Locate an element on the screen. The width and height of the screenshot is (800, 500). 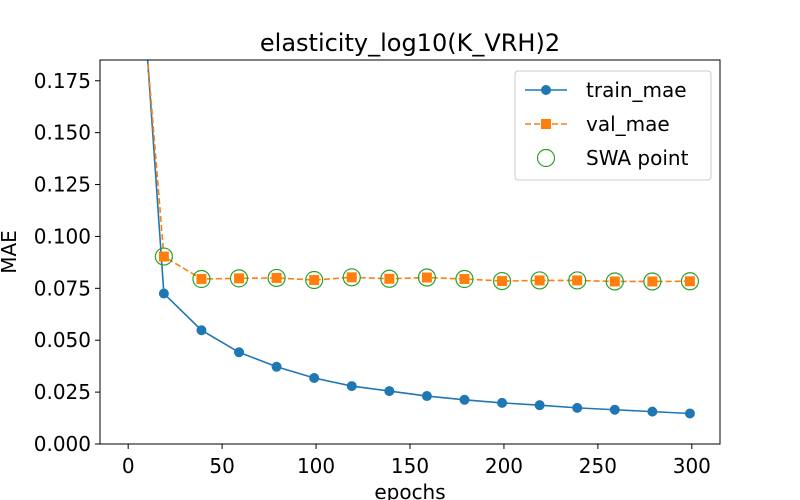
y-tick-label: 0.025 is located at coordinates (62, 392).